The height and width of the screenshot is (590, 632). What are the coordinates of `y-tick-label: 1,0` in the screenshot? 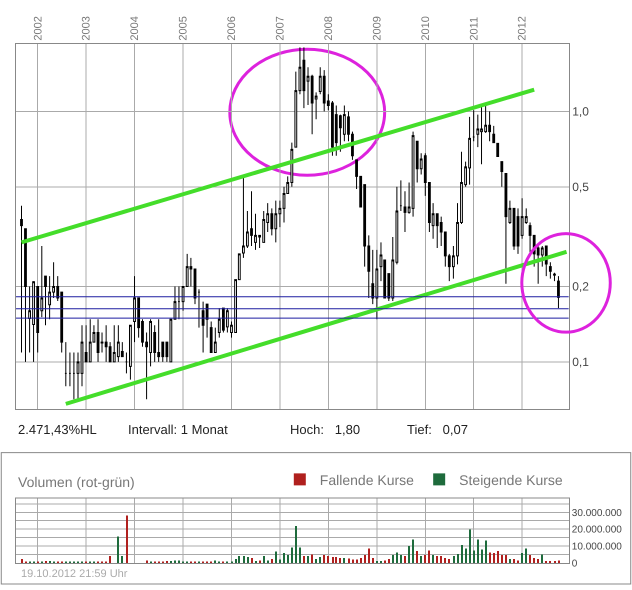 It's located at (581, 111).